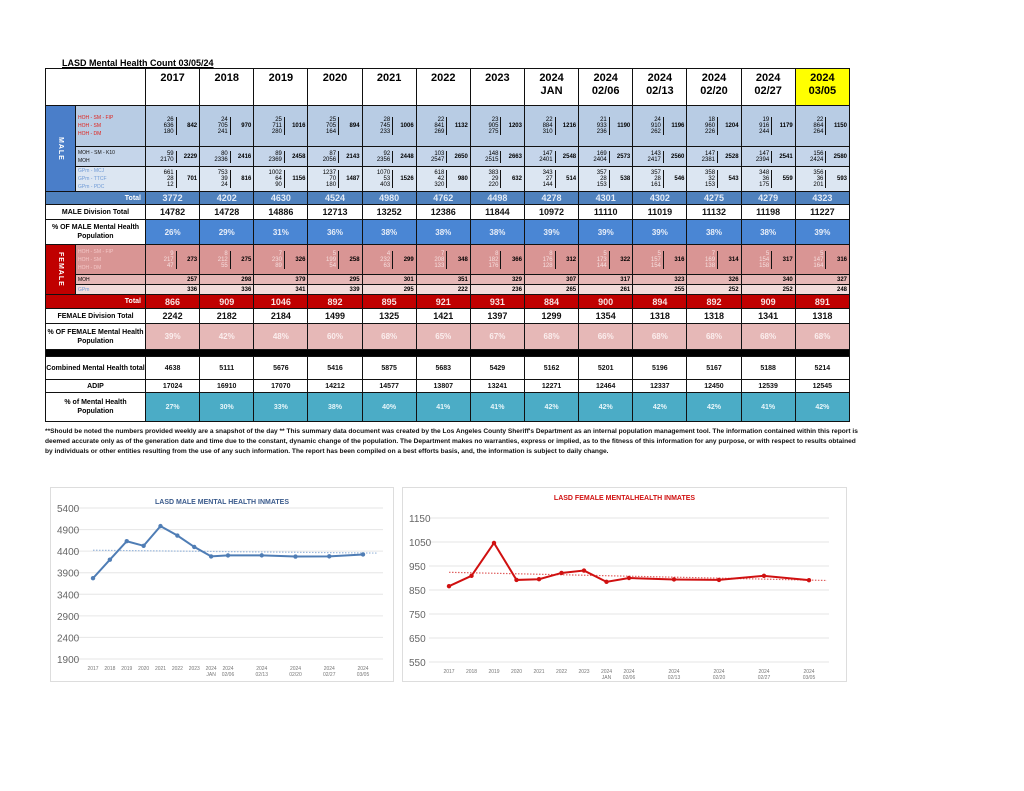  What do you see at coordinates (660, 368) in the screenshot?
I see `combined-value: 5196` at bounding box center [660, 368].